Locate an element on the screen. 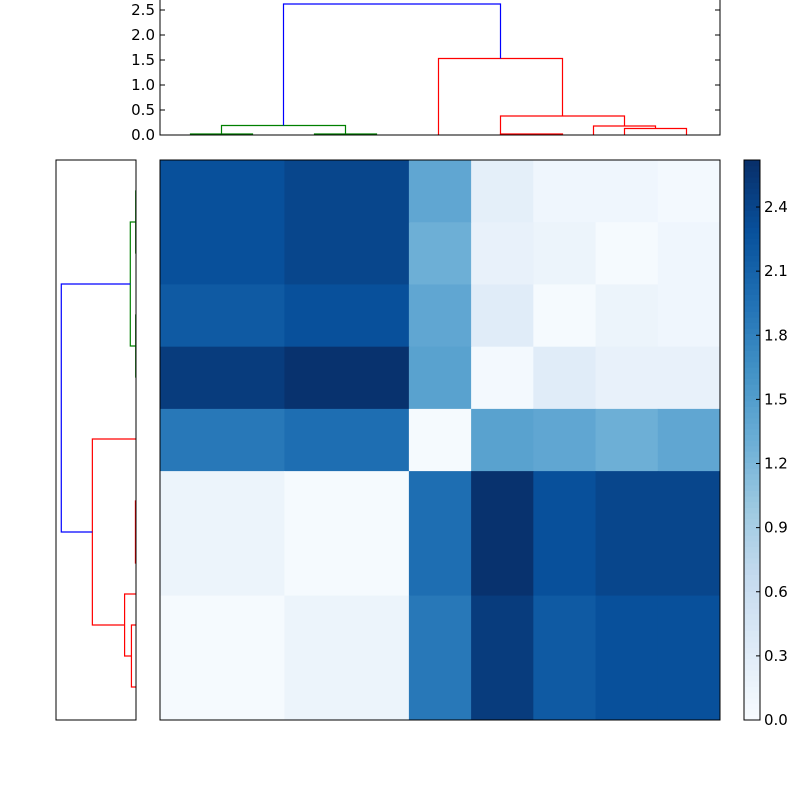 The image size is (800, 800). colorbar-tick-label: 0.3 is located at coordinates (776, 656).